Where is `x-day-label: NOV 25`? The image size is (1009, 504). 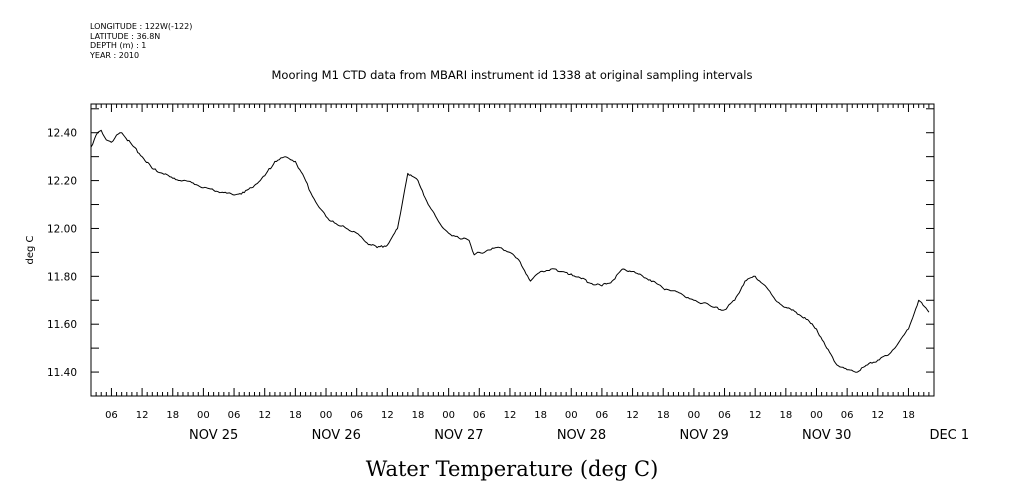
x-day-label: NOV 25 is located at coordinates (213, 435).